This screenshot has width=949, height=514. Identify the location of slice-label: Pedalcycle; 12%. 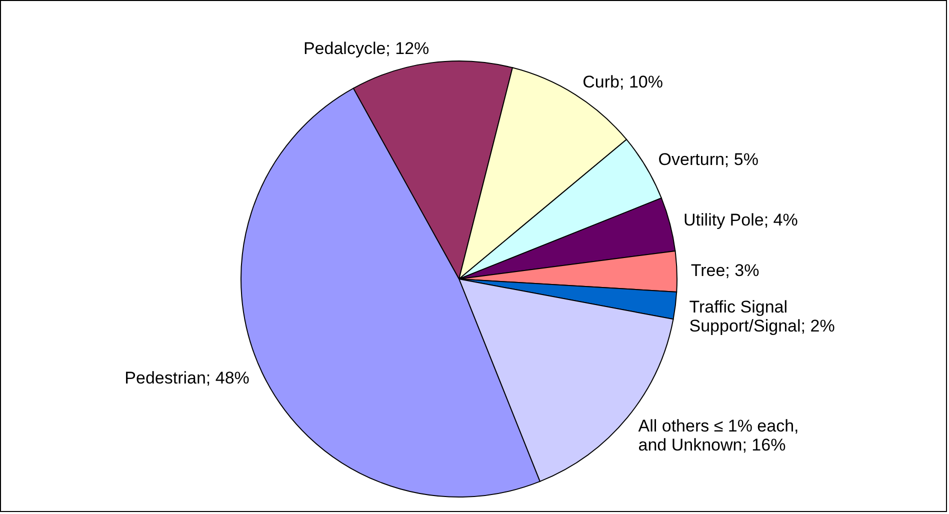
(366, 48).